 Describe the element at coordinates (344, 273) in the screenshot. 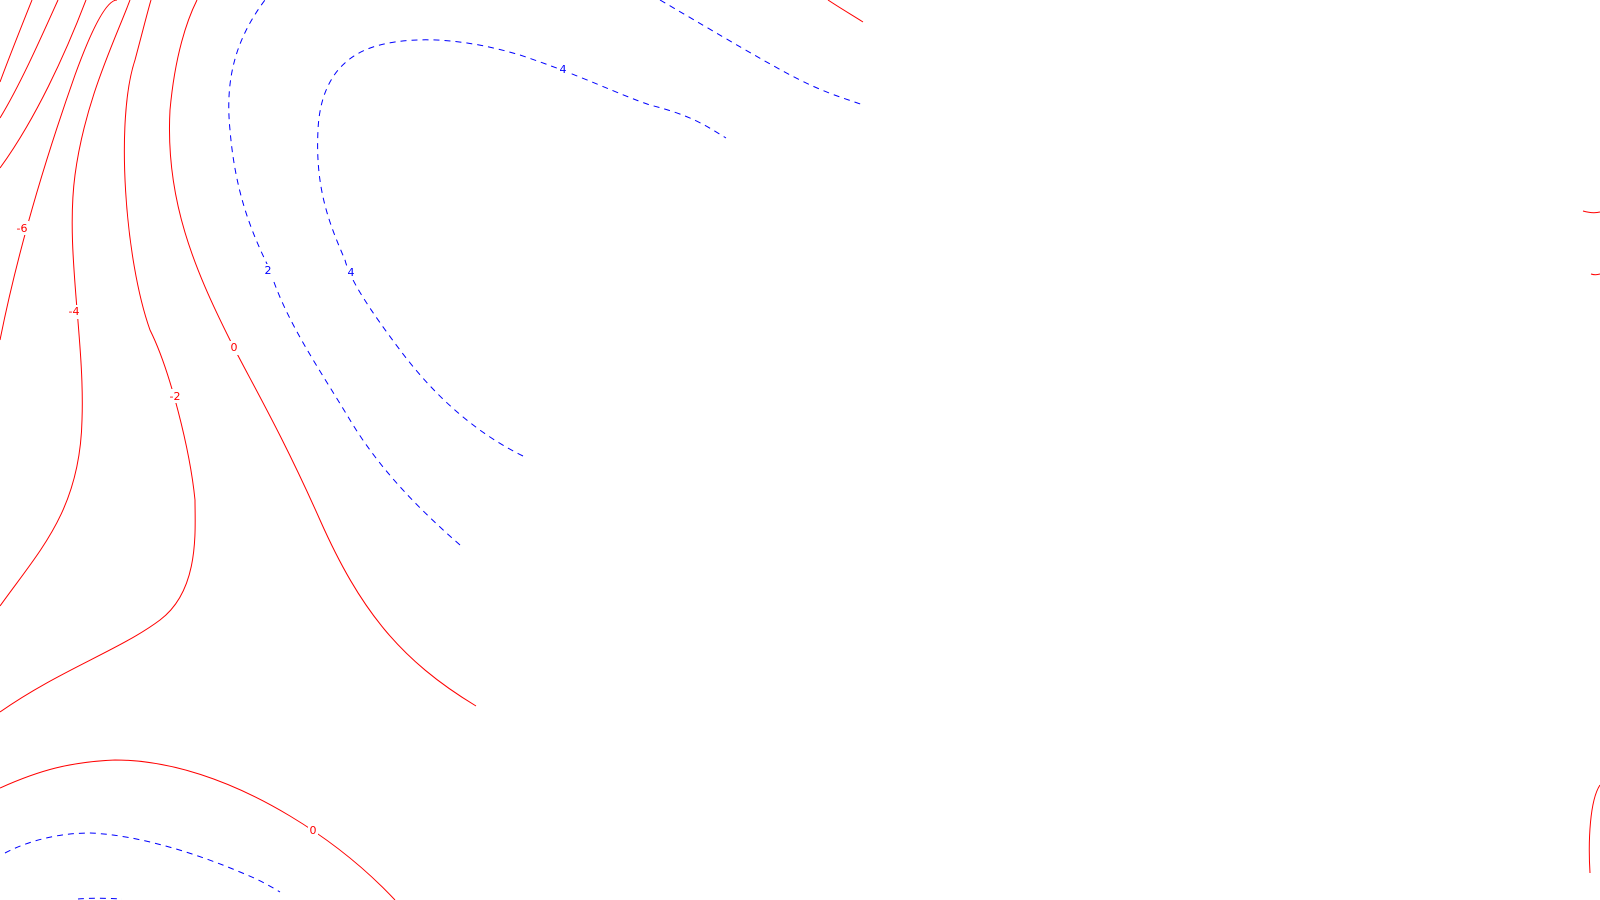

I see `contour-line-pos2` at that location.